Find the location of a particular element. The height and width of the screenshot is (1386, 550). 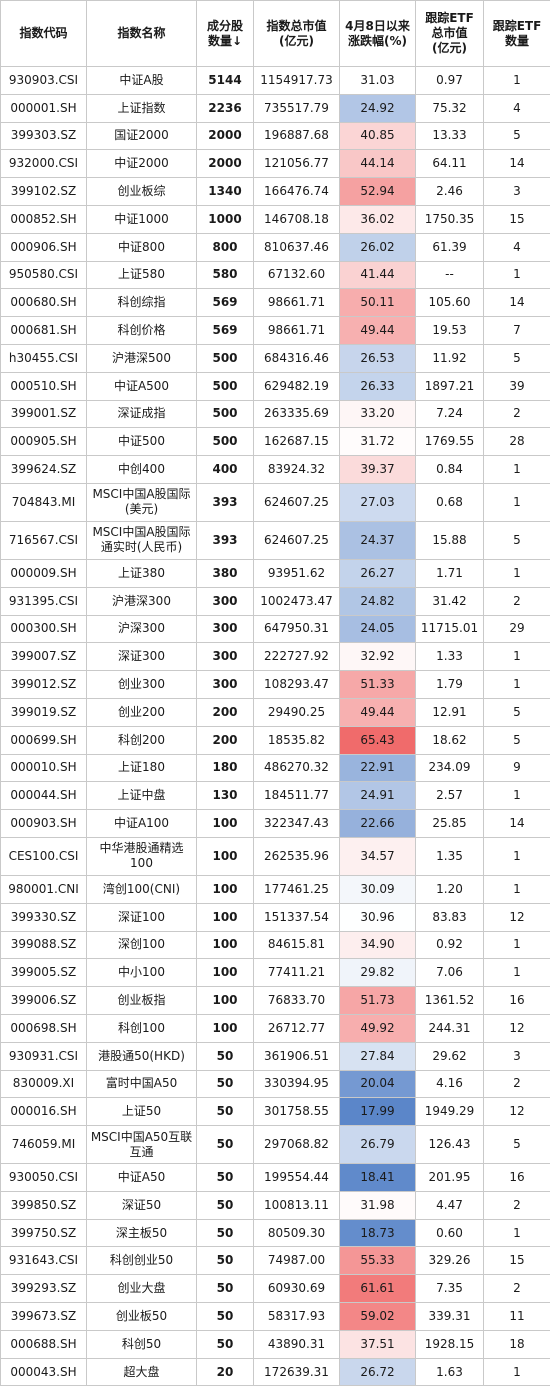

cell-etf_cap: 126.43 is located at coordinates (450, 1145).